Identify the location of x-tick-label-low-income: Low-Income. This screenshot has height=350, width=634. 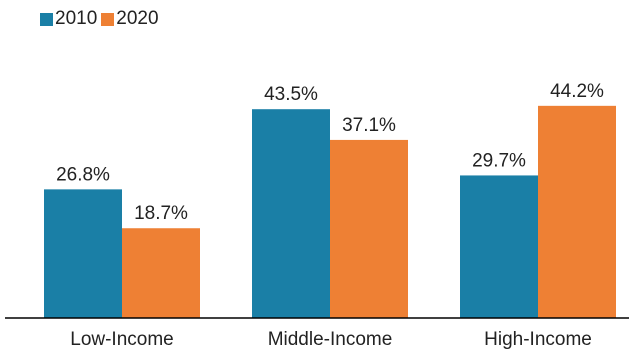
(122, 339).